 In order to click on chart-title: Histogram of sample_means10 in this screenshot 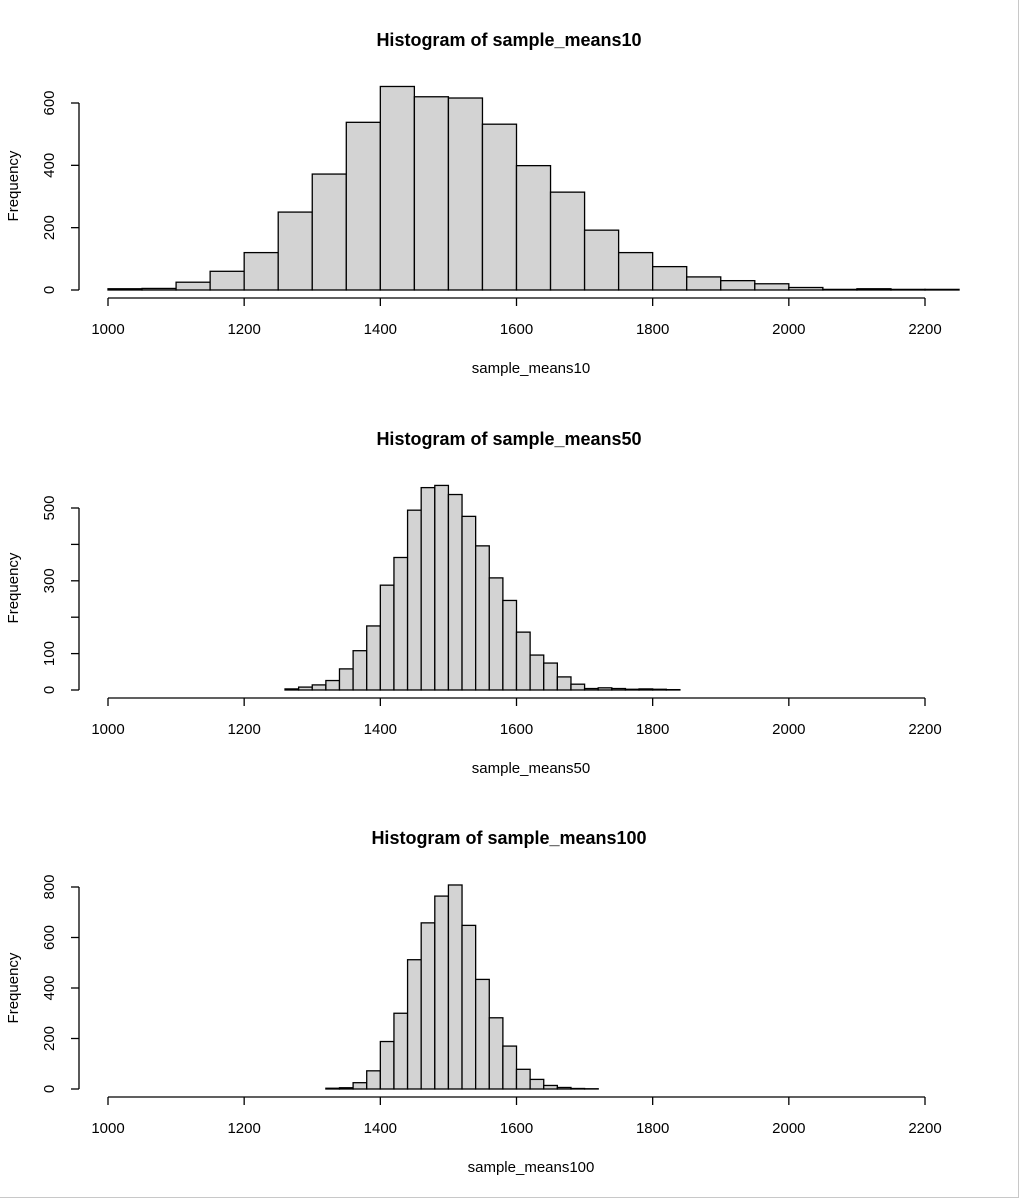, I will do `click(508, 40)`.